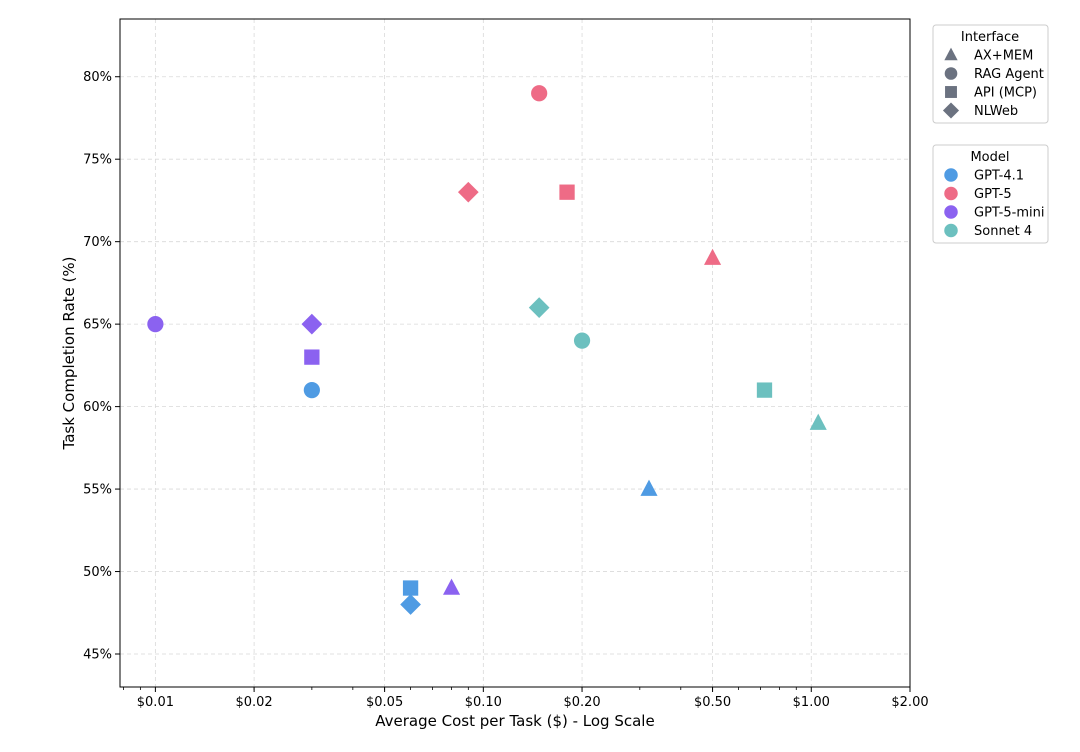 This screenshot has width=1080, height=752. What do you see at coordinates (712, 702) in the screenshot?
I see `x-tick-label: $0.50` at bounding box center [712, 702].